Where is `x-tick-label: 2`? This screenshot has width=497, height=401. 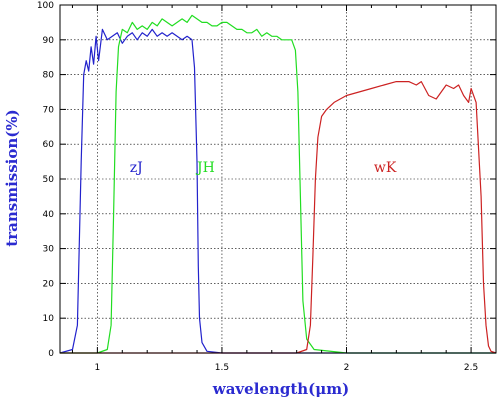
x-tick-label: 2 is located at coordinates (347, 368).